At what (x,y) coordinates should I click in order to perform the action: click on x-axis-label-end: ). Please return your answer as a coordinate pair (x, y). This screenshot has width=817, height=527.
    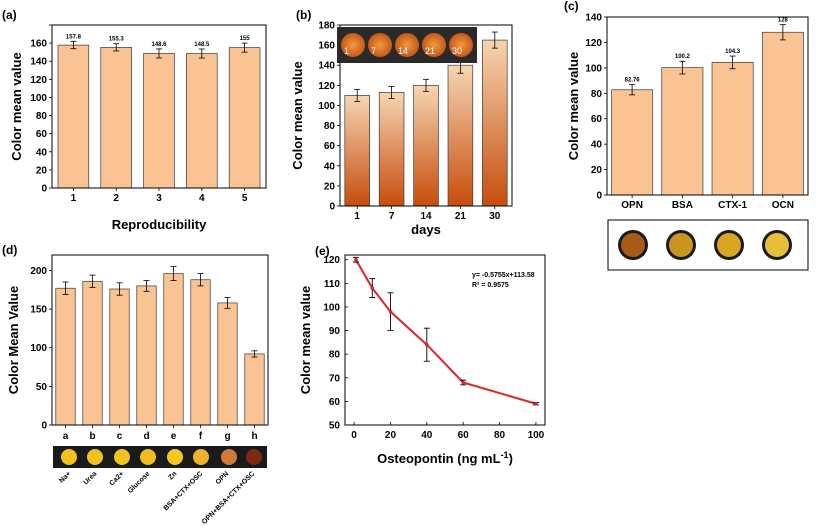
    Looking at the image, I should click on (511, 458).